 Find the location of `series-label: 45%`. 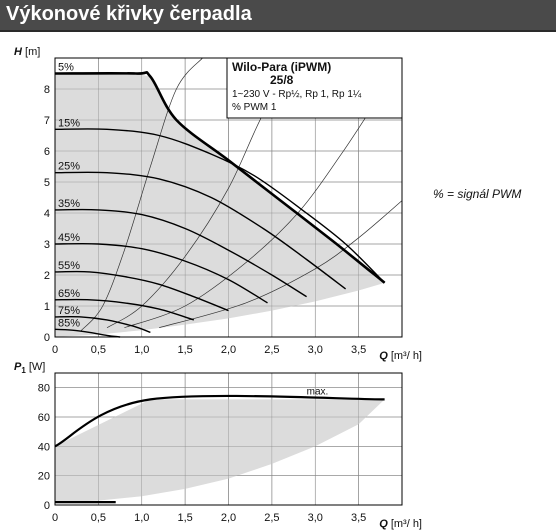

series-label: 45% is located at coordinates (69, 238).